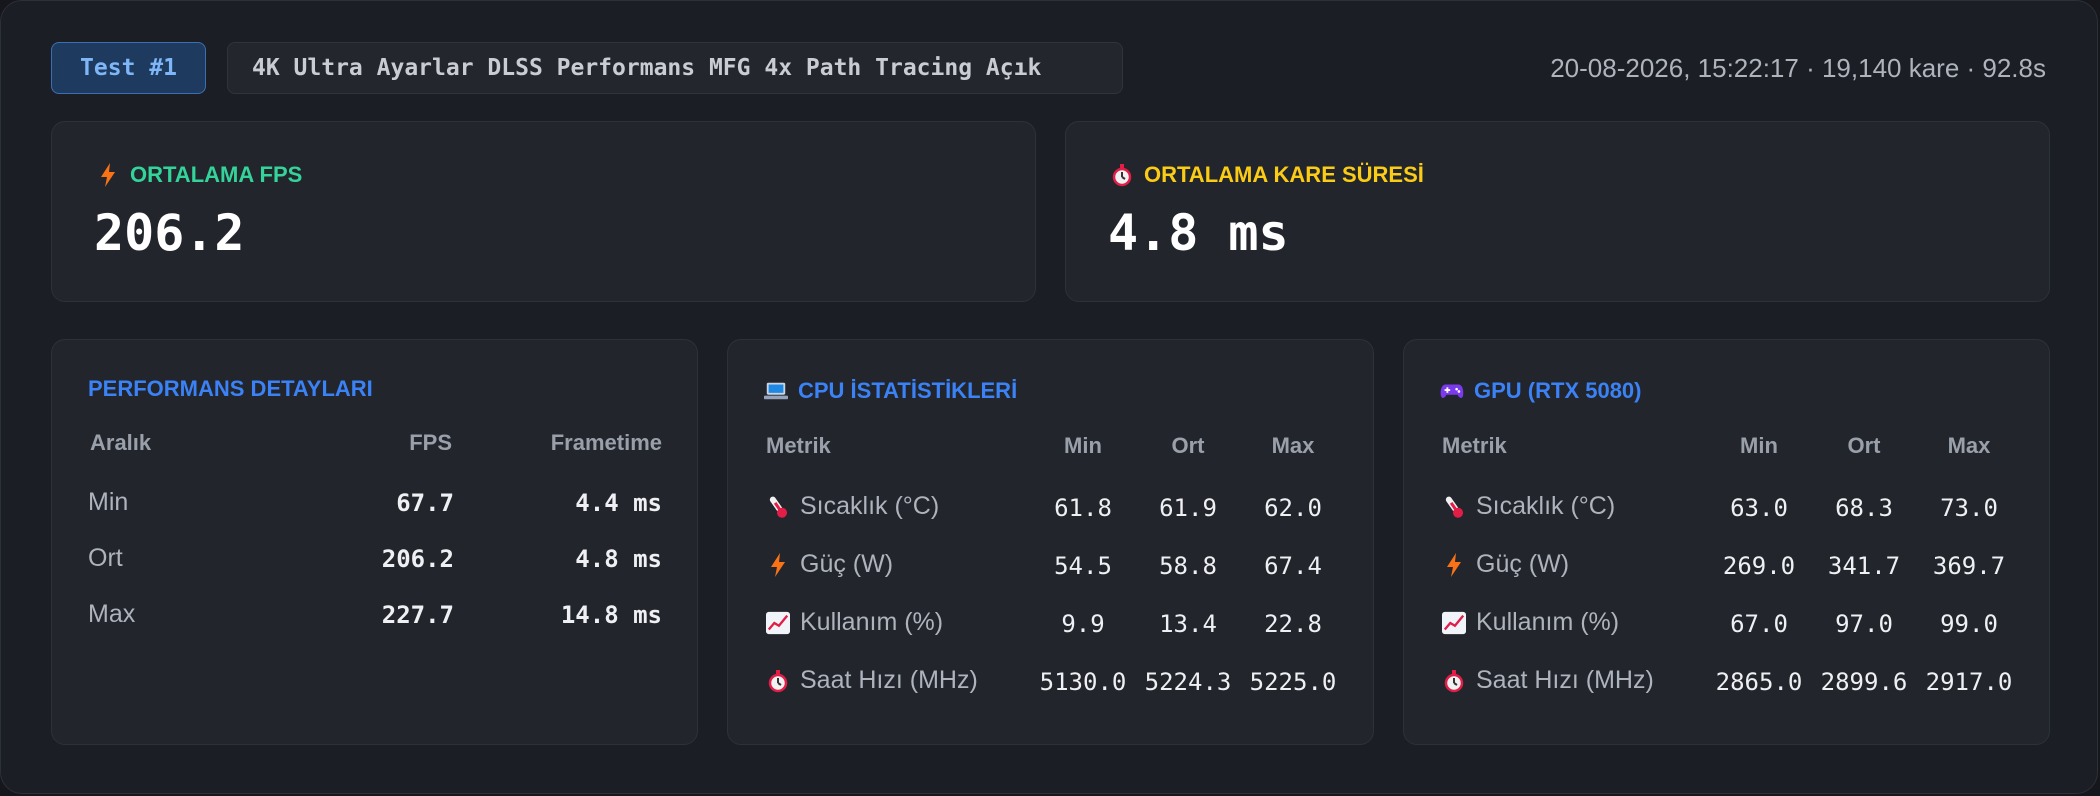  What do you see at coordinates (169, 233) in the screenshot?
I see `avg-fps-value: 206.2` at bounding box center [169, 233].